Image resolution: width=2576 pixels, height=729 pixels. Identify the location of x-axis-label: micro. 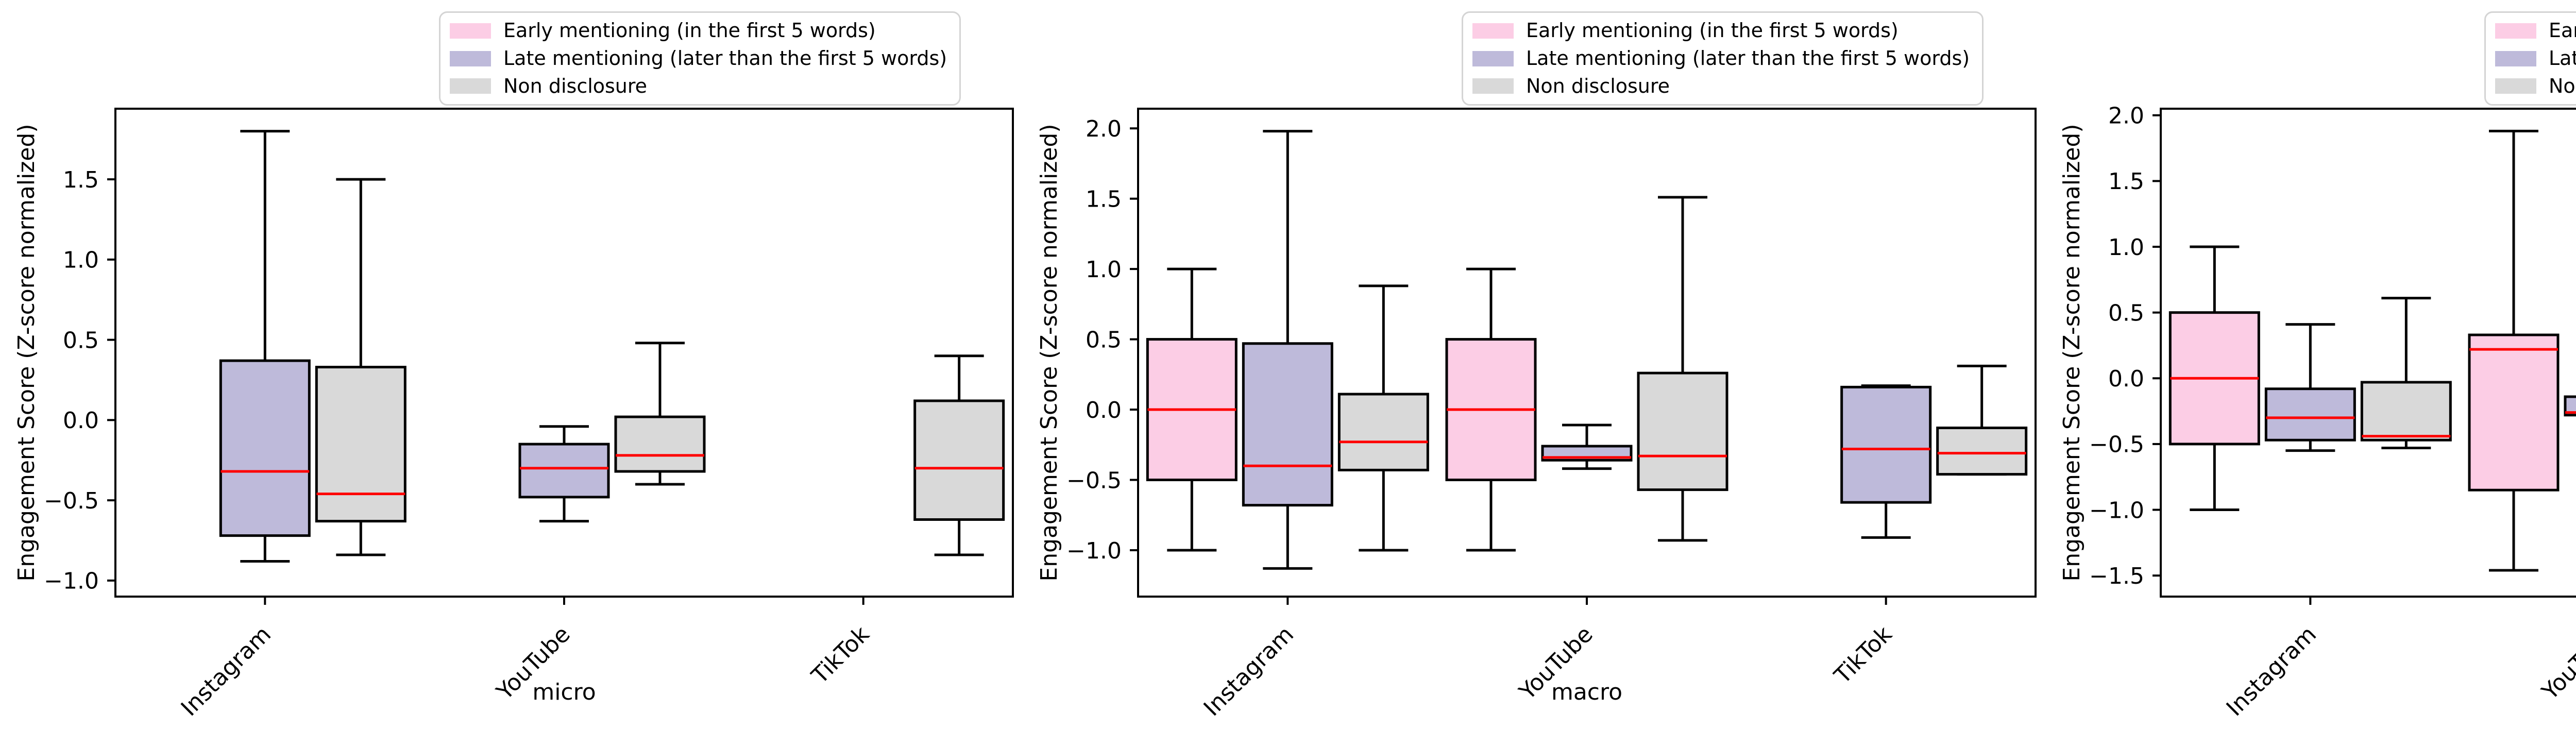
(564, 692).